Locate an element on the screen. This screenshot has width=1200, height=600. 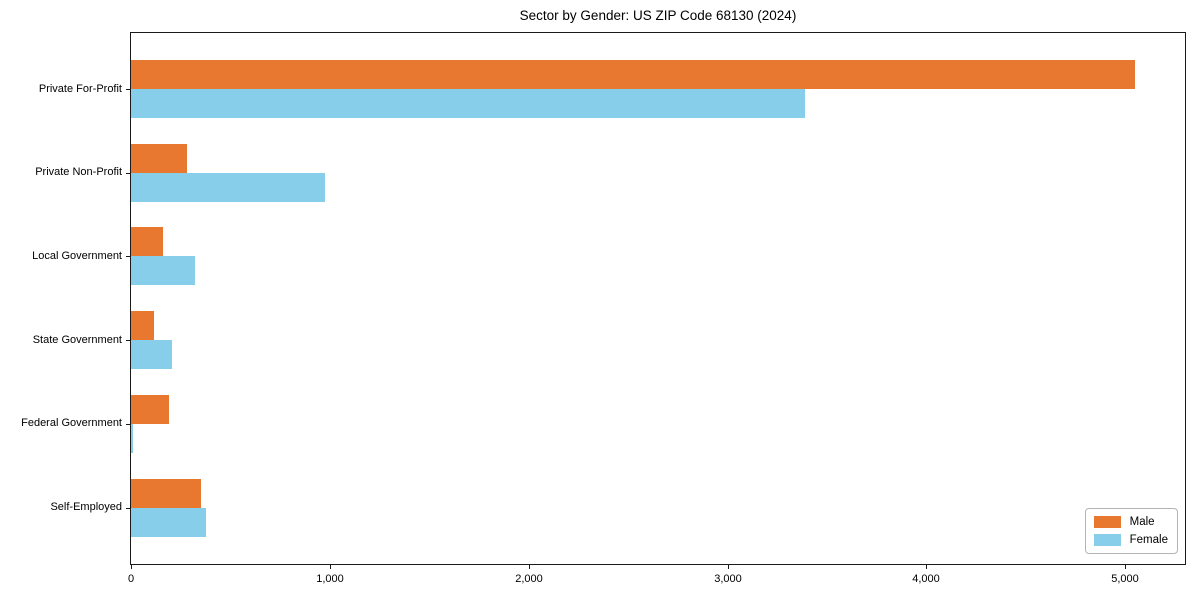
y-label-local-government: Local Government is located at coordinates (77, 255).